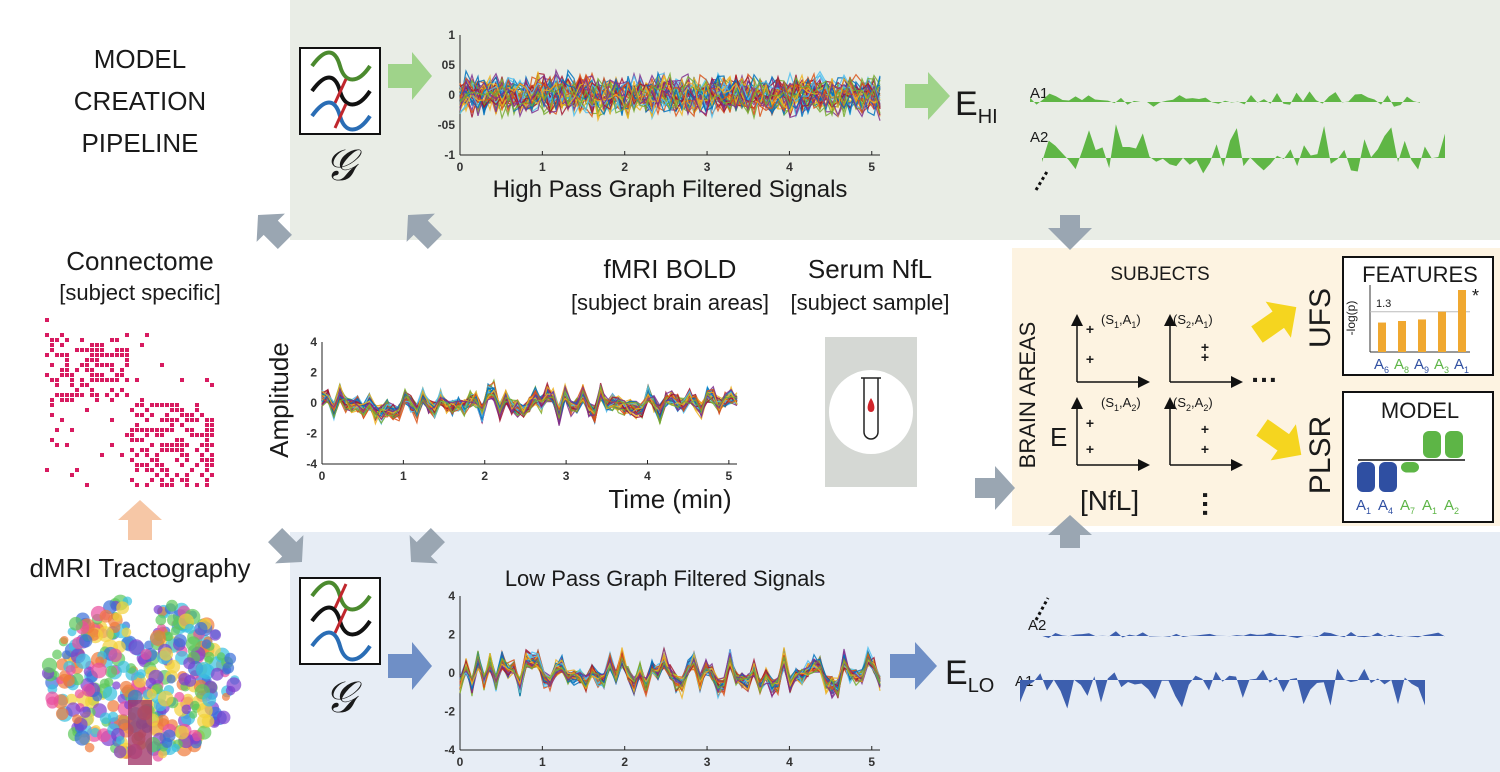  Describe the element at coordinates (1475, 296) in the screenshot. I see `significance-star: *` at that location.